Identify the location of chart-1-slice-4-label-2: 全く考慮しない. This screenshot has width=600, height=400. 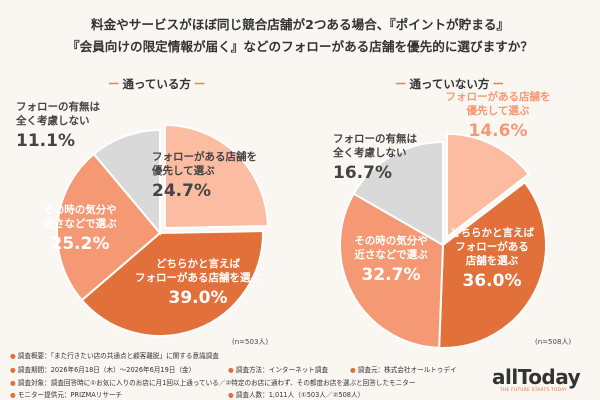
(52, 120).